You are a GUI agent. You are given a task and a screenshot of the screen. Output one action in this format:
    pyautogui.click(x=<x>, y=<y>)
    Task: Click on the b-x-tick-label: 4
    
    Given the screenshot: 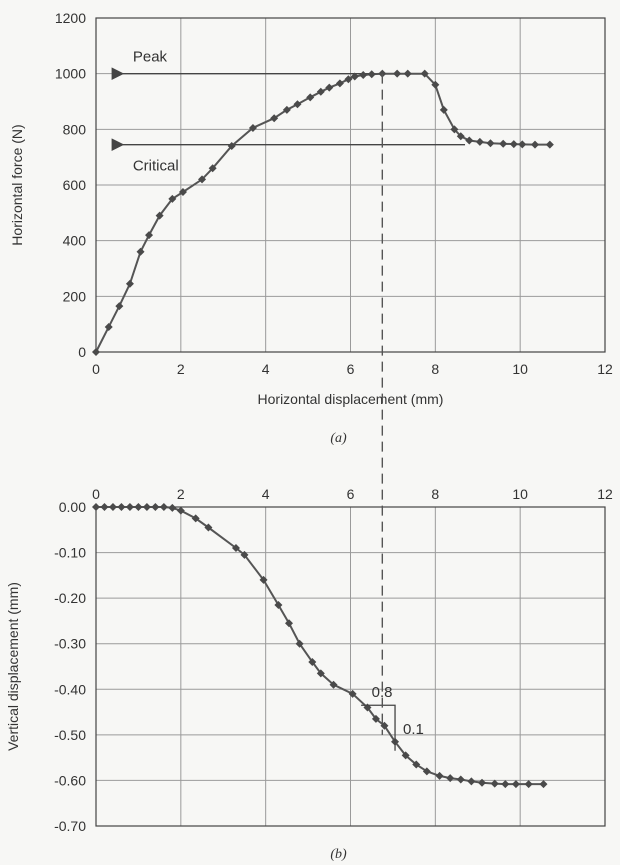 What is the action you would take?
    pyautogui.click(x=266, y=494)
    